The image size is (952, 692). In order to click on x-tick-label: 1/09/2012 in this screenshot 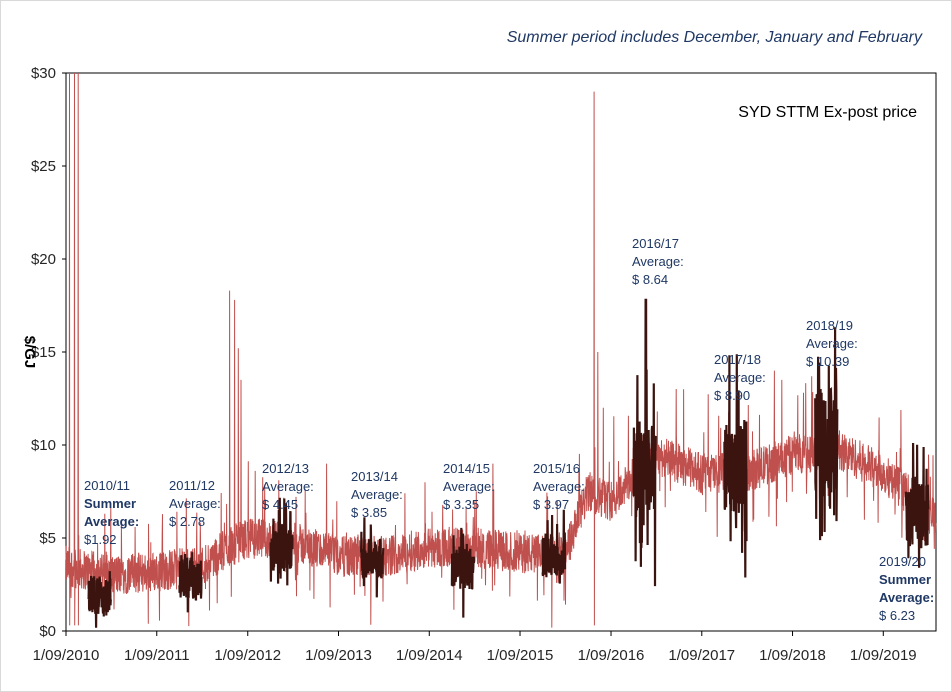, I will do `click(247, 655)`.